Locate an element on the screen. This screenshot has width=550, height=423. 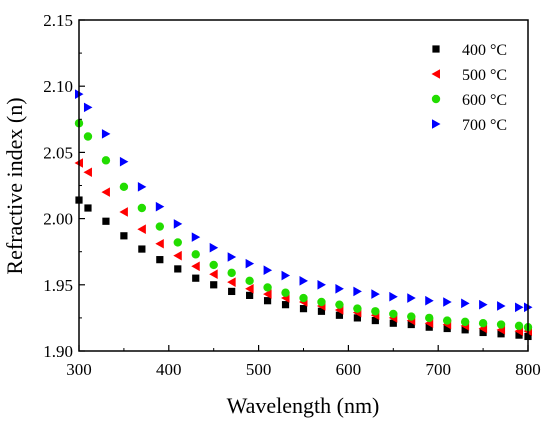
y-tick-label: 1.95 is located at coordinates (58, 285).